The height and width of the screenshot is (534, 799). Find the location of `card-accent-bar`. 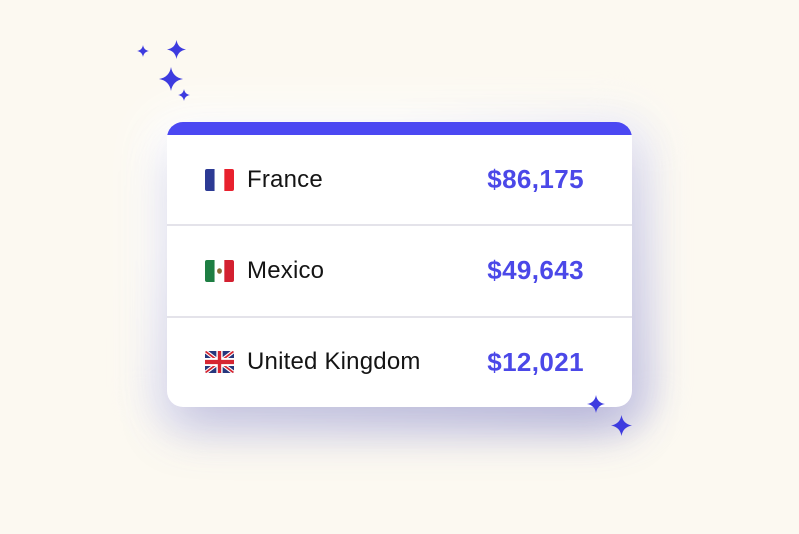

card-accent-bar is located at coordinates (399, 128).